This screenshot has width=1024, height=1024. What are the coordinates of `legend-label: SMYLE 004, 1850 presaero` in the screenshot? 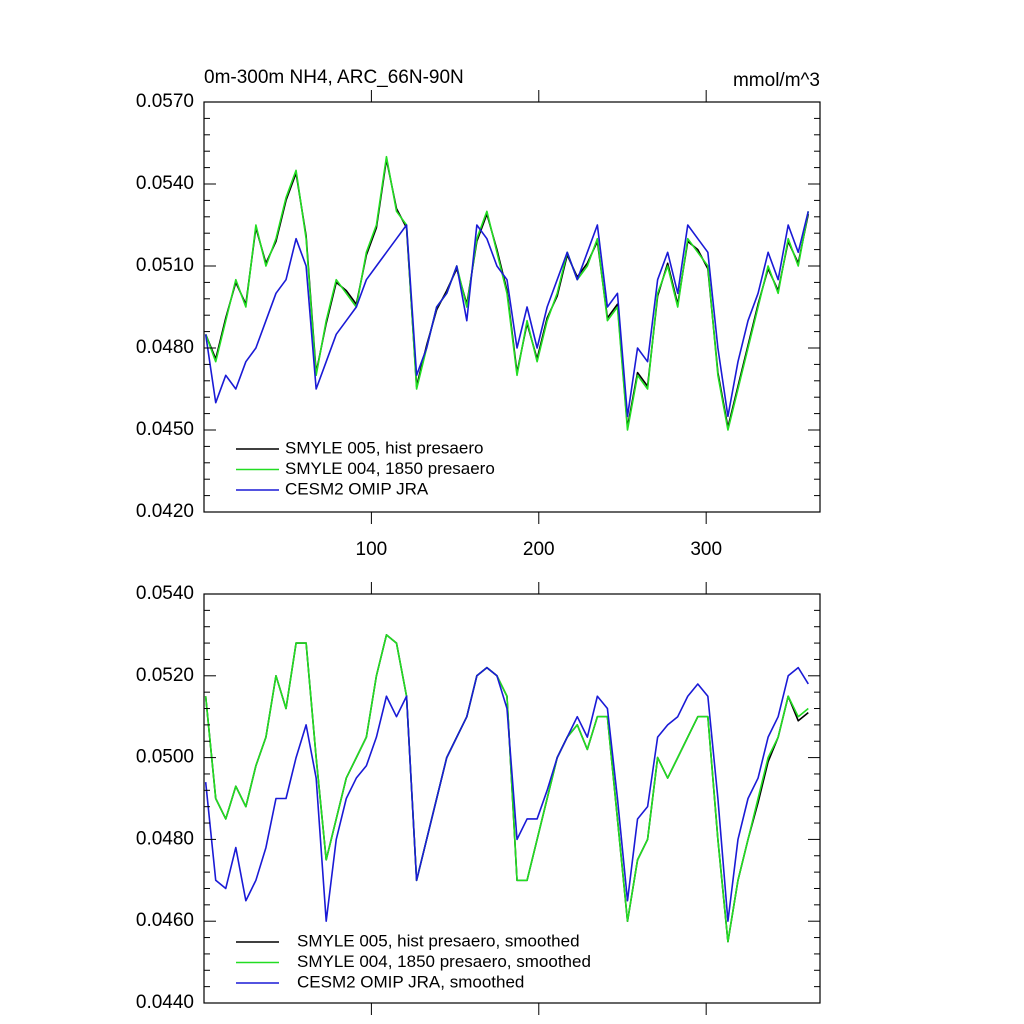 It's located at (390, 468).